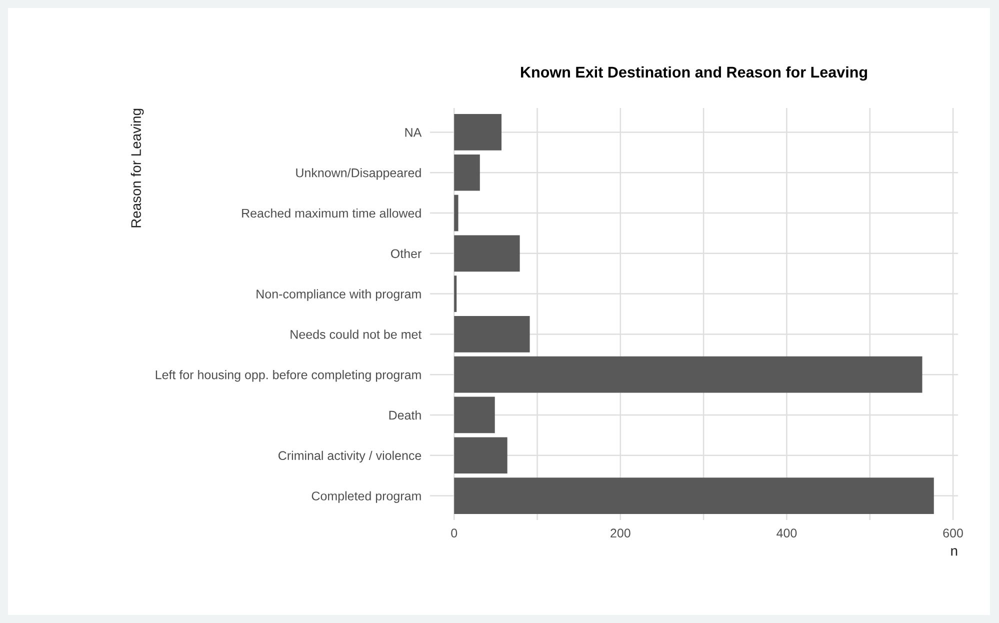  I want to click on y-tick-label: Non-compliance with program, so click(338, 295).